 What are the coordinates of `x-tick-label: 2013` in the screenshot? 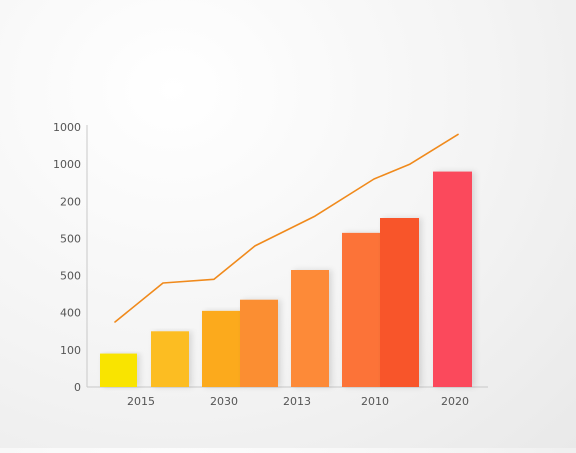 It's located at (297, 401).